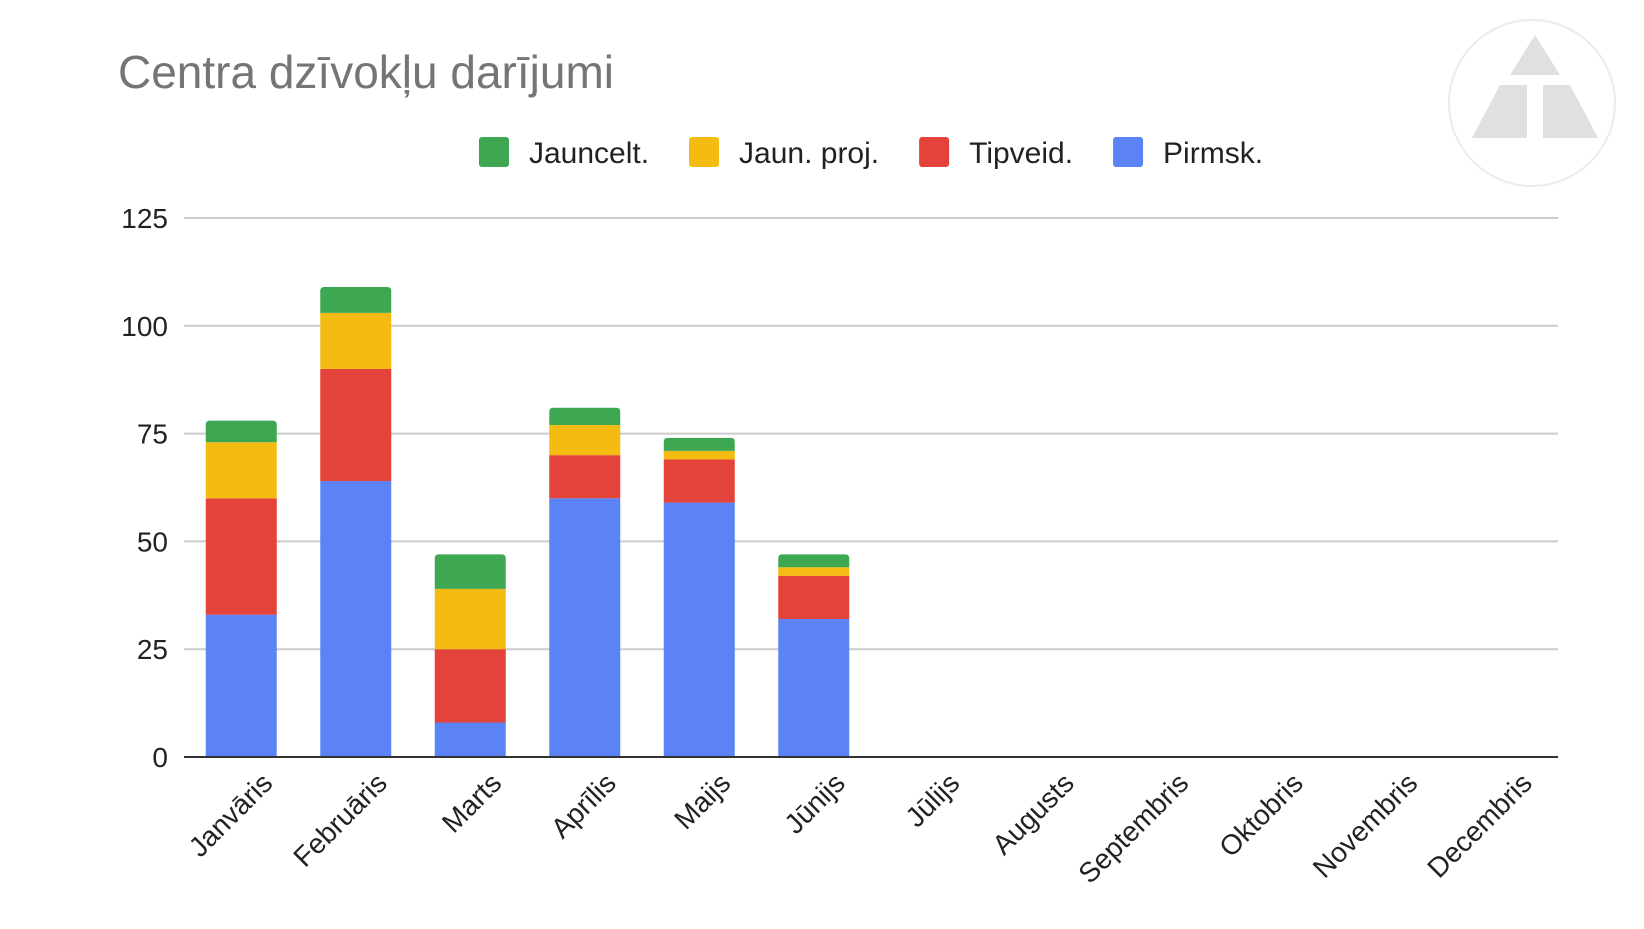 The image size is (1644, 929). I want to click on legend: Jauncelt. Jaun. proj. Tipveid. Pirmsk., so click(870, 153).